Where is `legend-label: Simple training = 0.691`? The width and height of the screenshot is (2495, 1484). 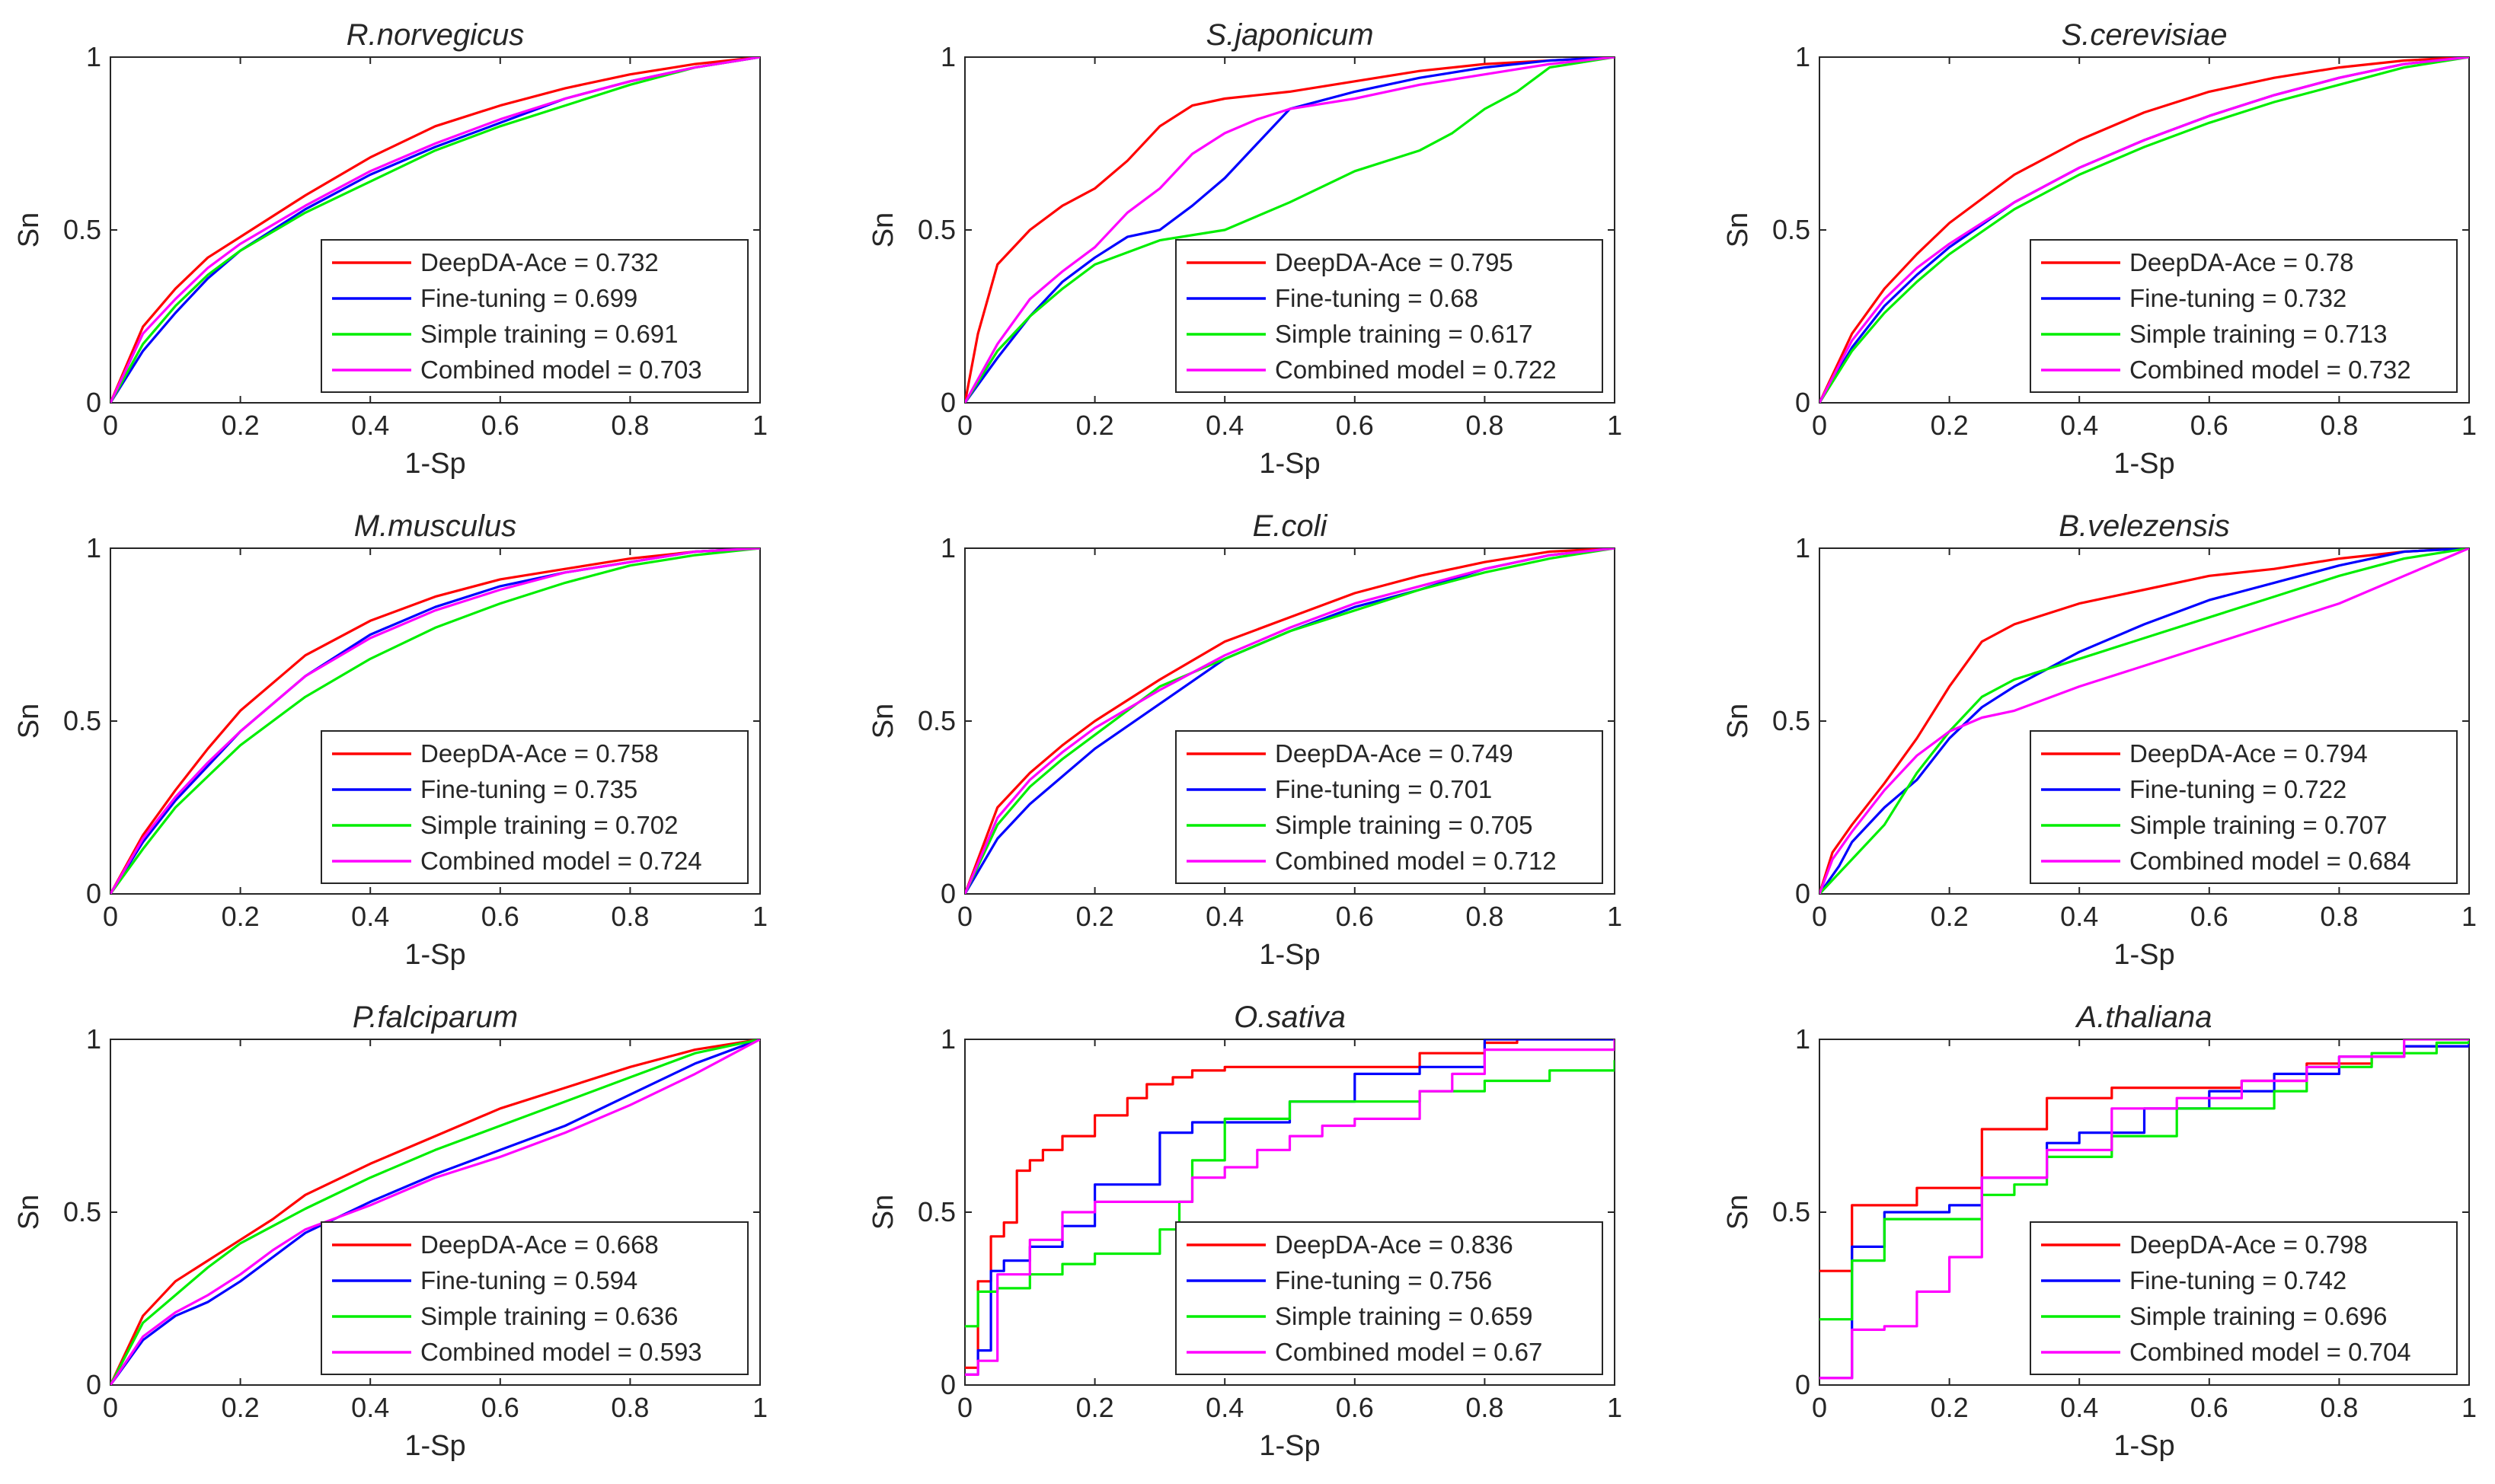
legend-label: Simple training = 0.691 is located at coordinates (549, 334).